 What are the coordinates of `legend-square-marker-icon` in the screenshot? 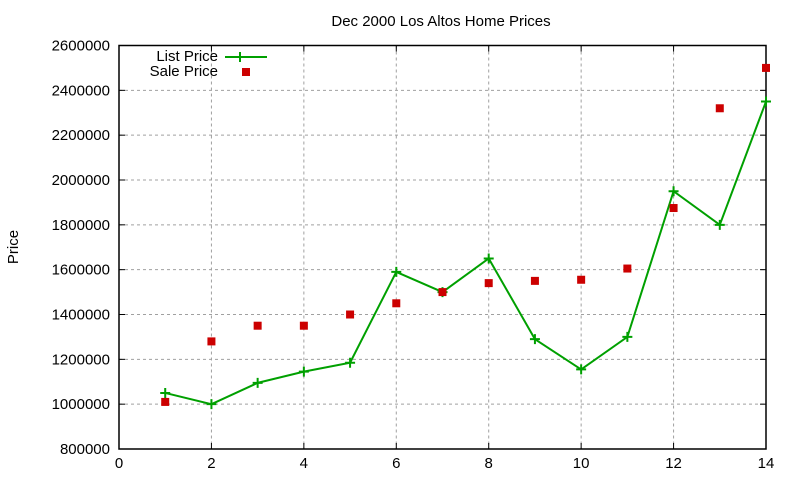 It's located at (246, 72).